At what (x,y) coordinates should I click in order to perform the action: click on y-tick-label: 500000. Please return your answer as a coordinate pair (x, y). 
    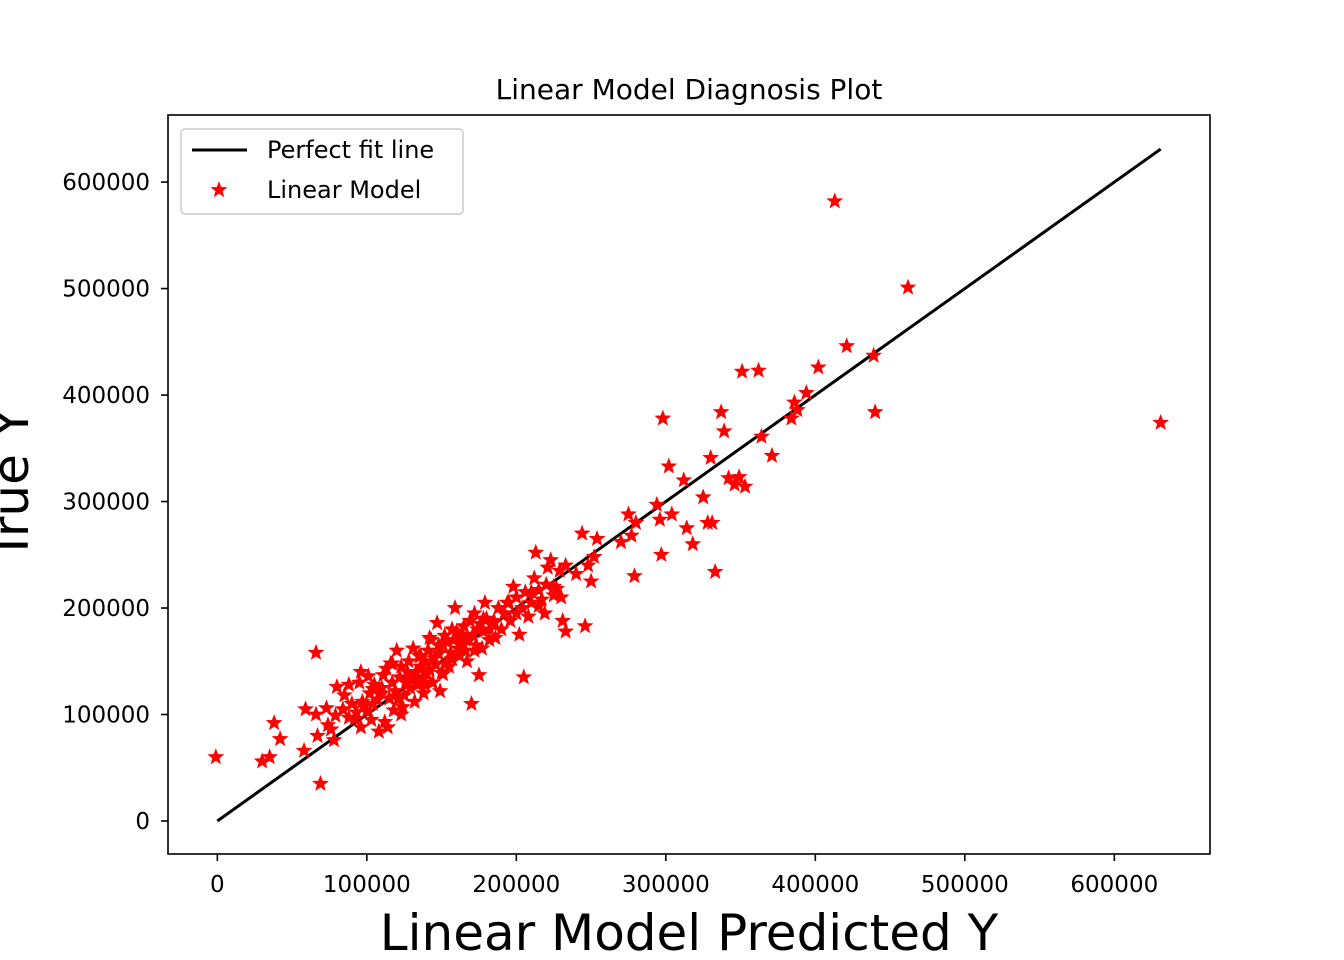
    Looking at the image, I should click on (106, 290).